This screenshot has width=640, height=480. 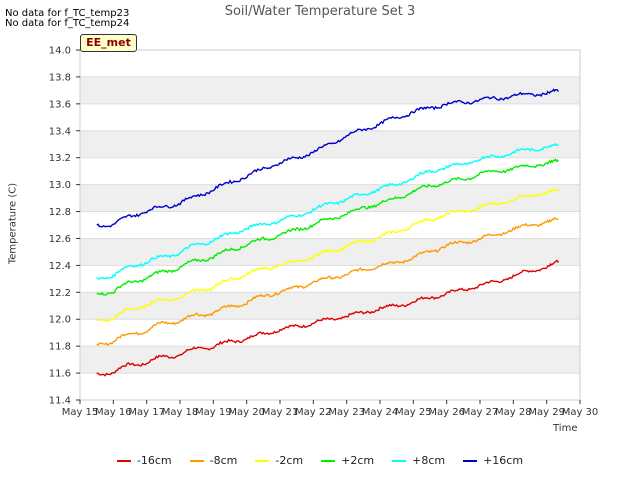 What do you see at coordinates (446, 412) in the screenshot?
I see `x-tick-label: May 26` at bounding box center [446, 412].